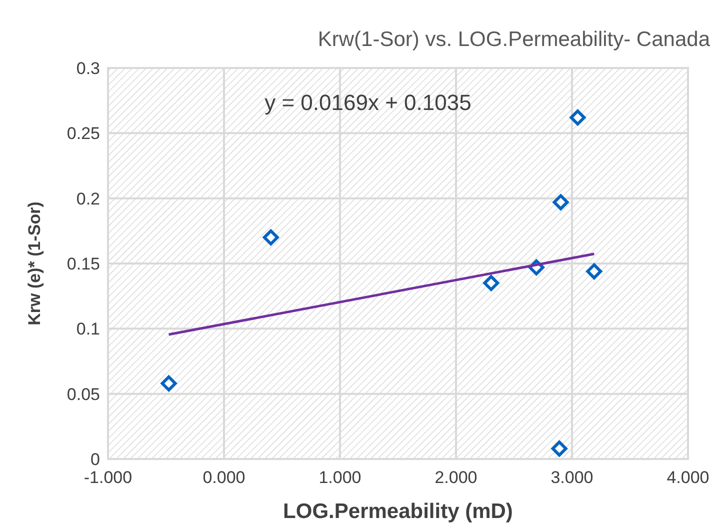 The height and width of the screenshot is (532, 726). Describe the element at coordinates (368, 102) in the screenshot. I see `annotation: y = 0.0169x + 0.1035` at that location.